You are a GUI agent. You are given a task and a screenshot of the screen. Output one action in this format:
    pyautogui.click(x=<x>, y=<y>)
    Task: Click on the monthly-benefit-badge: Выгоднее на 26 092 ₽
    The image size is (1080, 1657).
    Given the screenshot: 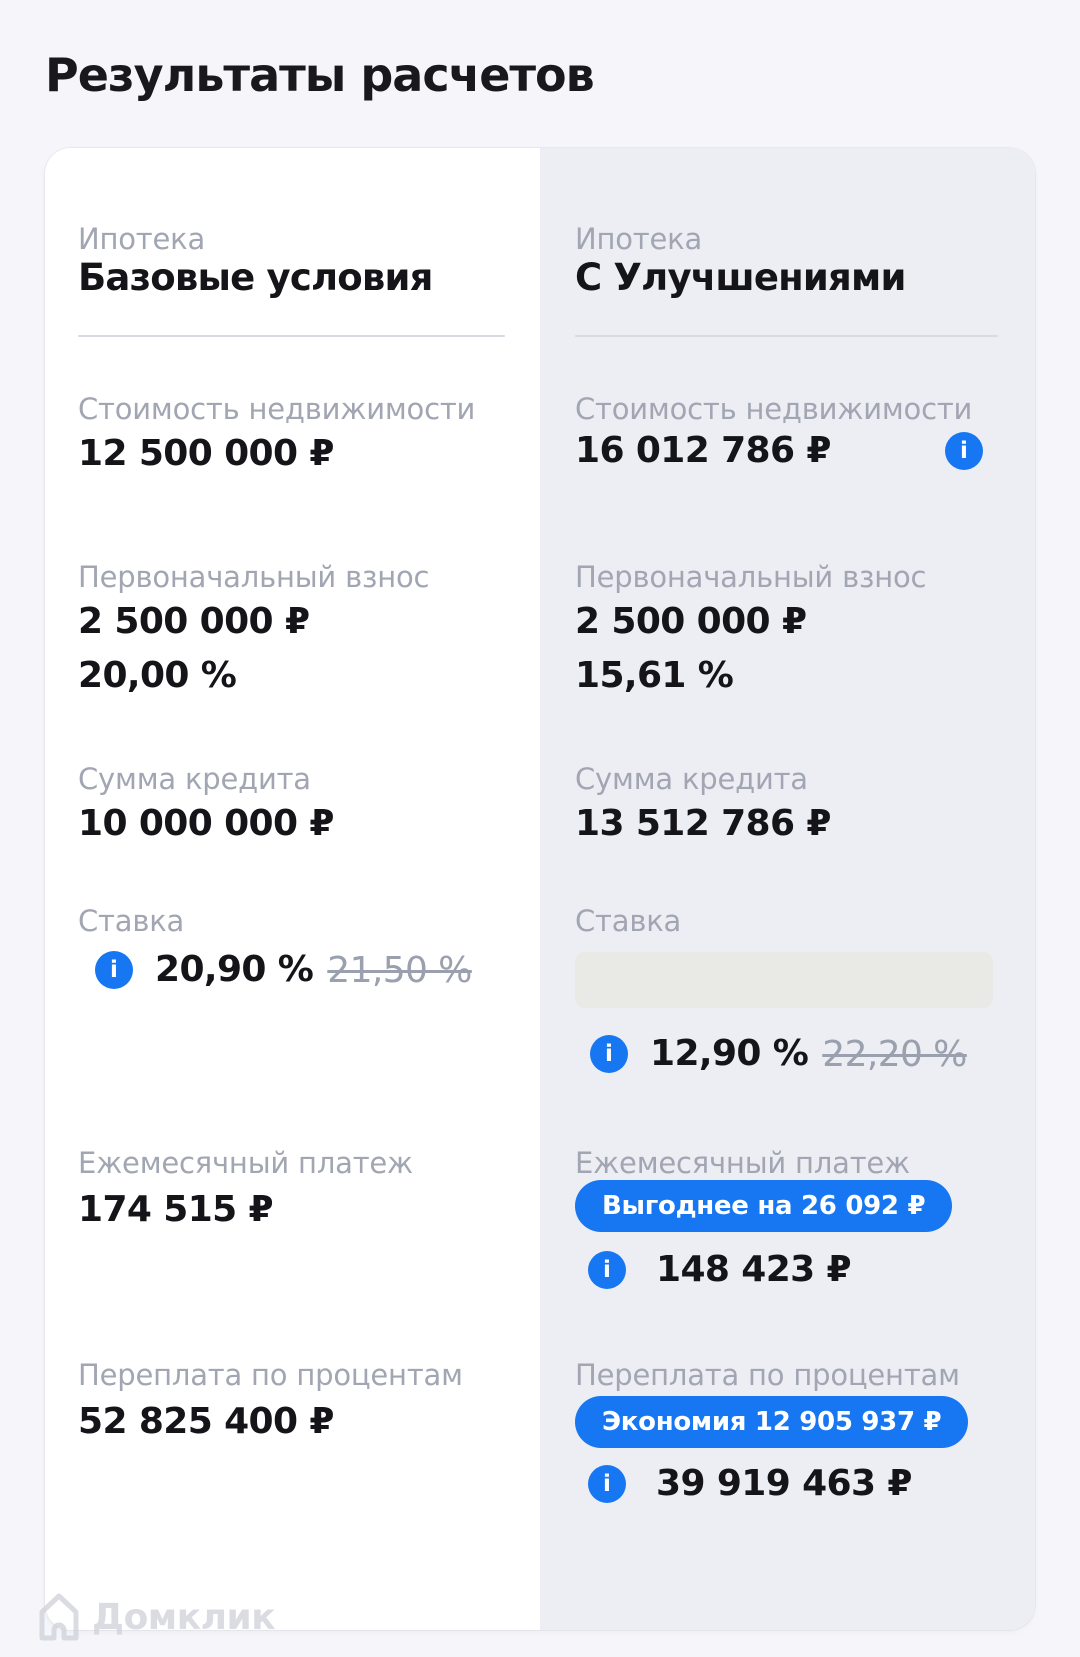 What is the action you would take?
    pyautogui.click(x=764, y=1206)
    